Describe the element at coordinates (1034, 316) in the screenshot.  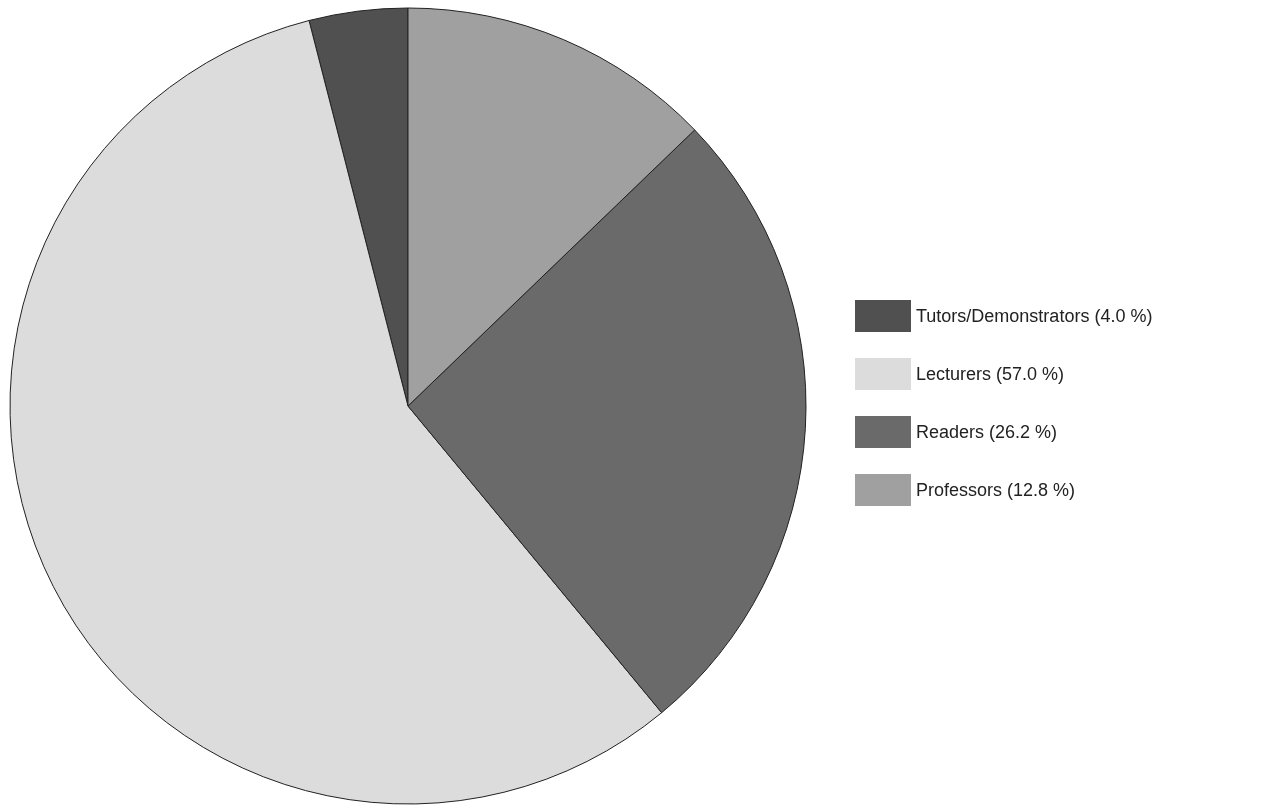
I see `legend-label: Tutors/Demonstrators (4.0 %)` at that location.